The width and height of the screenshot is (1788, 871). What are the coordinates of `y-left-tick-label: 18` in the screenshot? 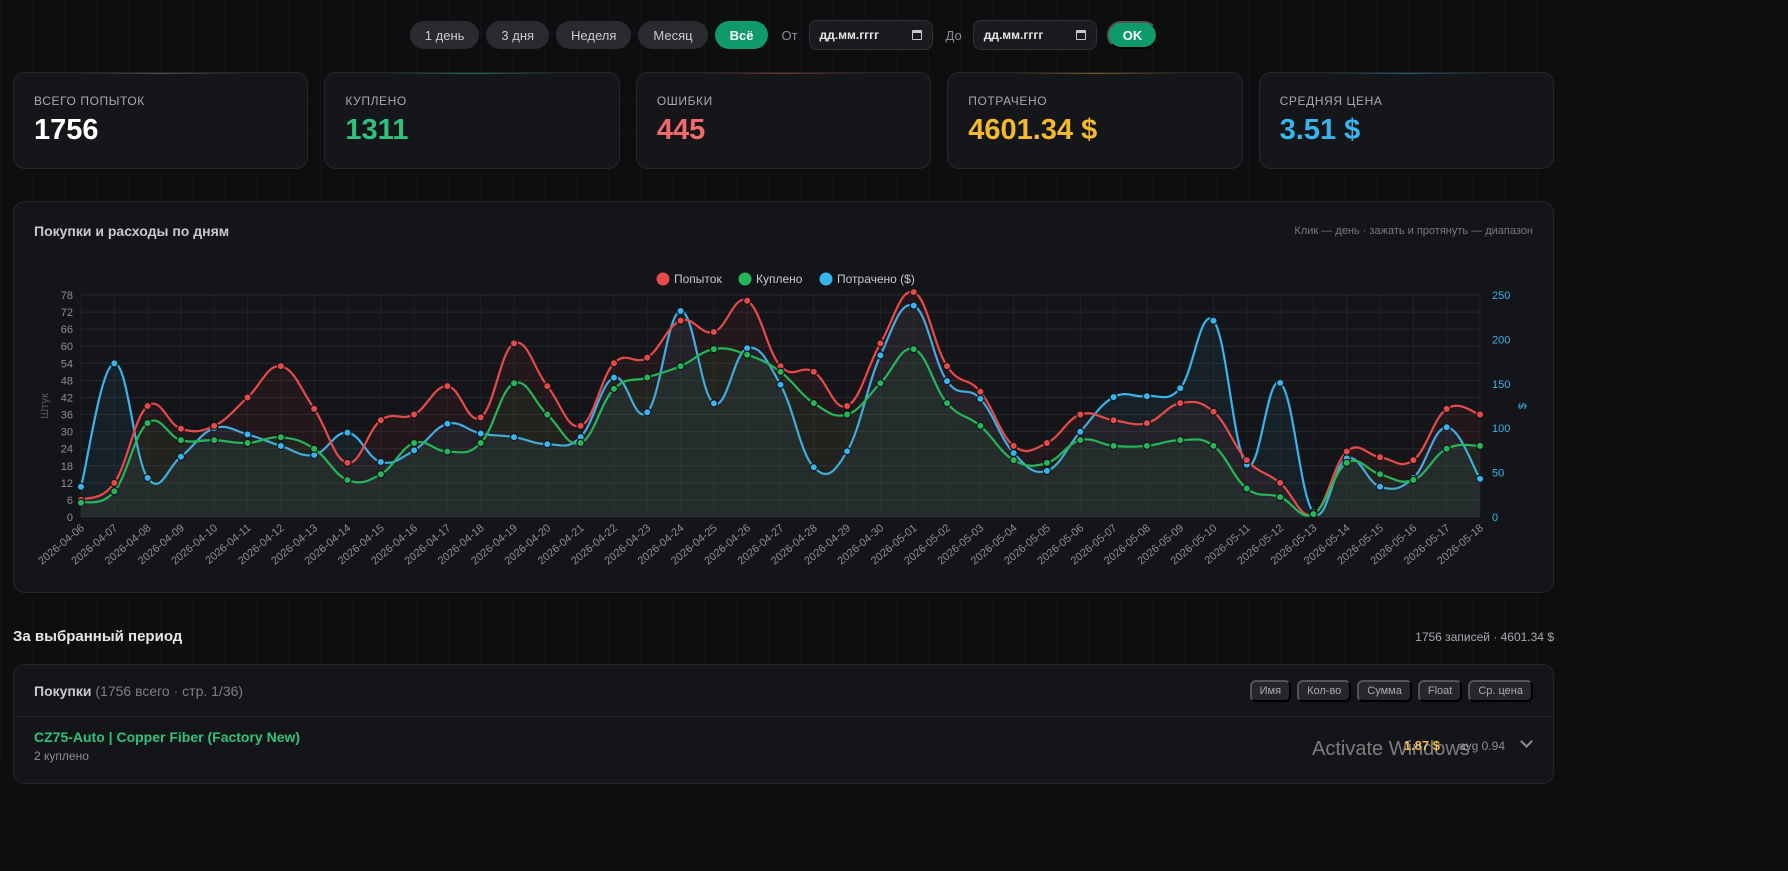 It's located at (67, 467).